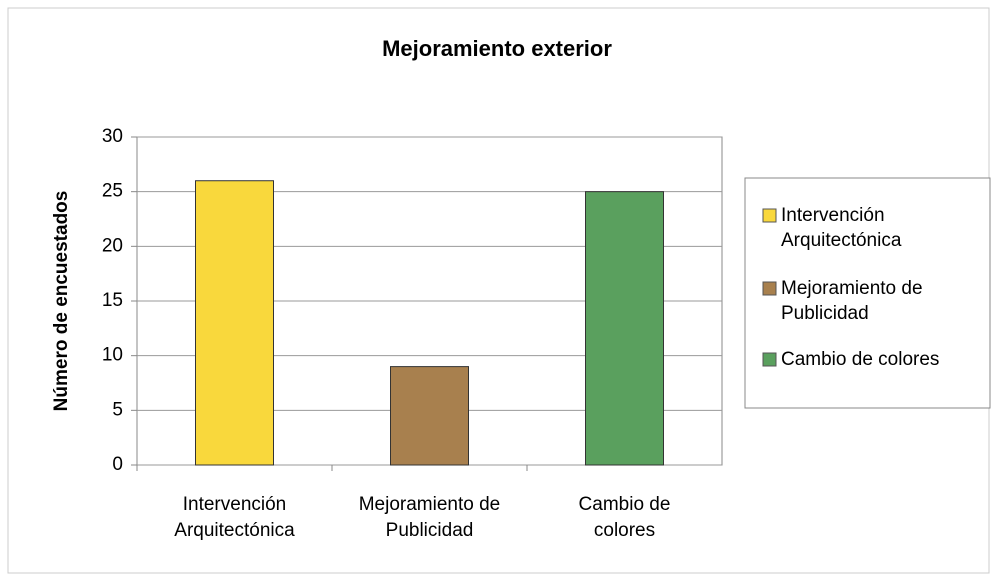  Describe the element at coordinates (833, 215) in the screenshot. I see `legend-label-line: Intervención` at that location.